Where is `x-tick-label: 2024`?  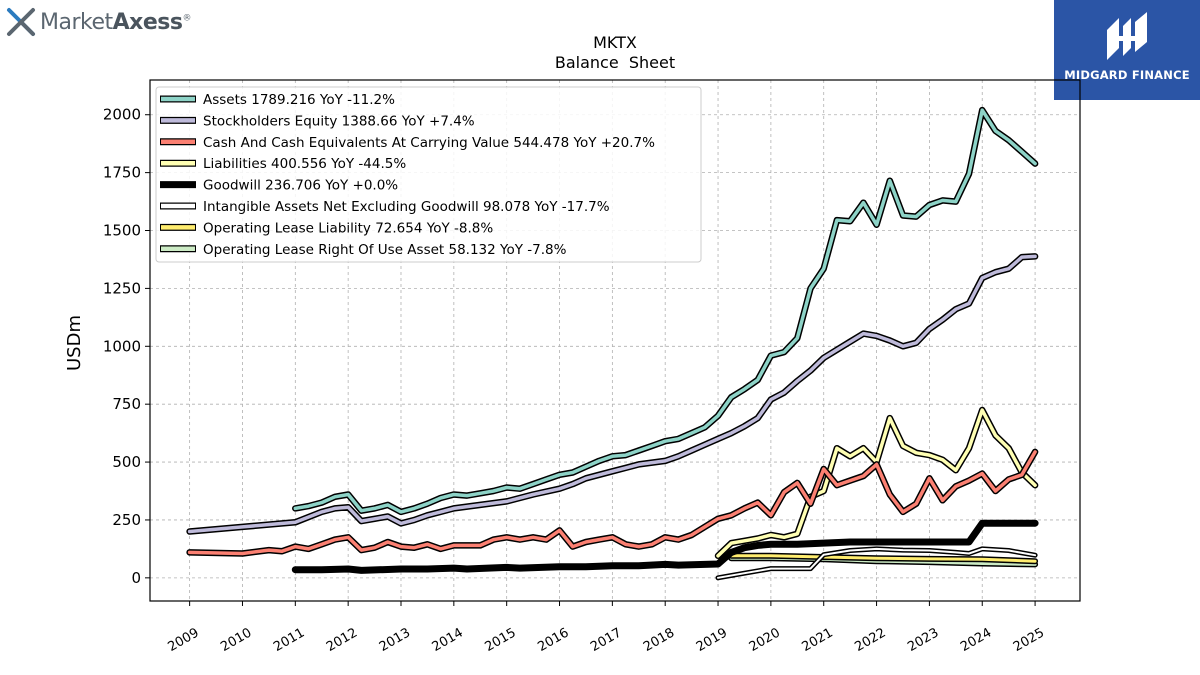
x-tick-label: 2024 is located at coordinates (976, 640).